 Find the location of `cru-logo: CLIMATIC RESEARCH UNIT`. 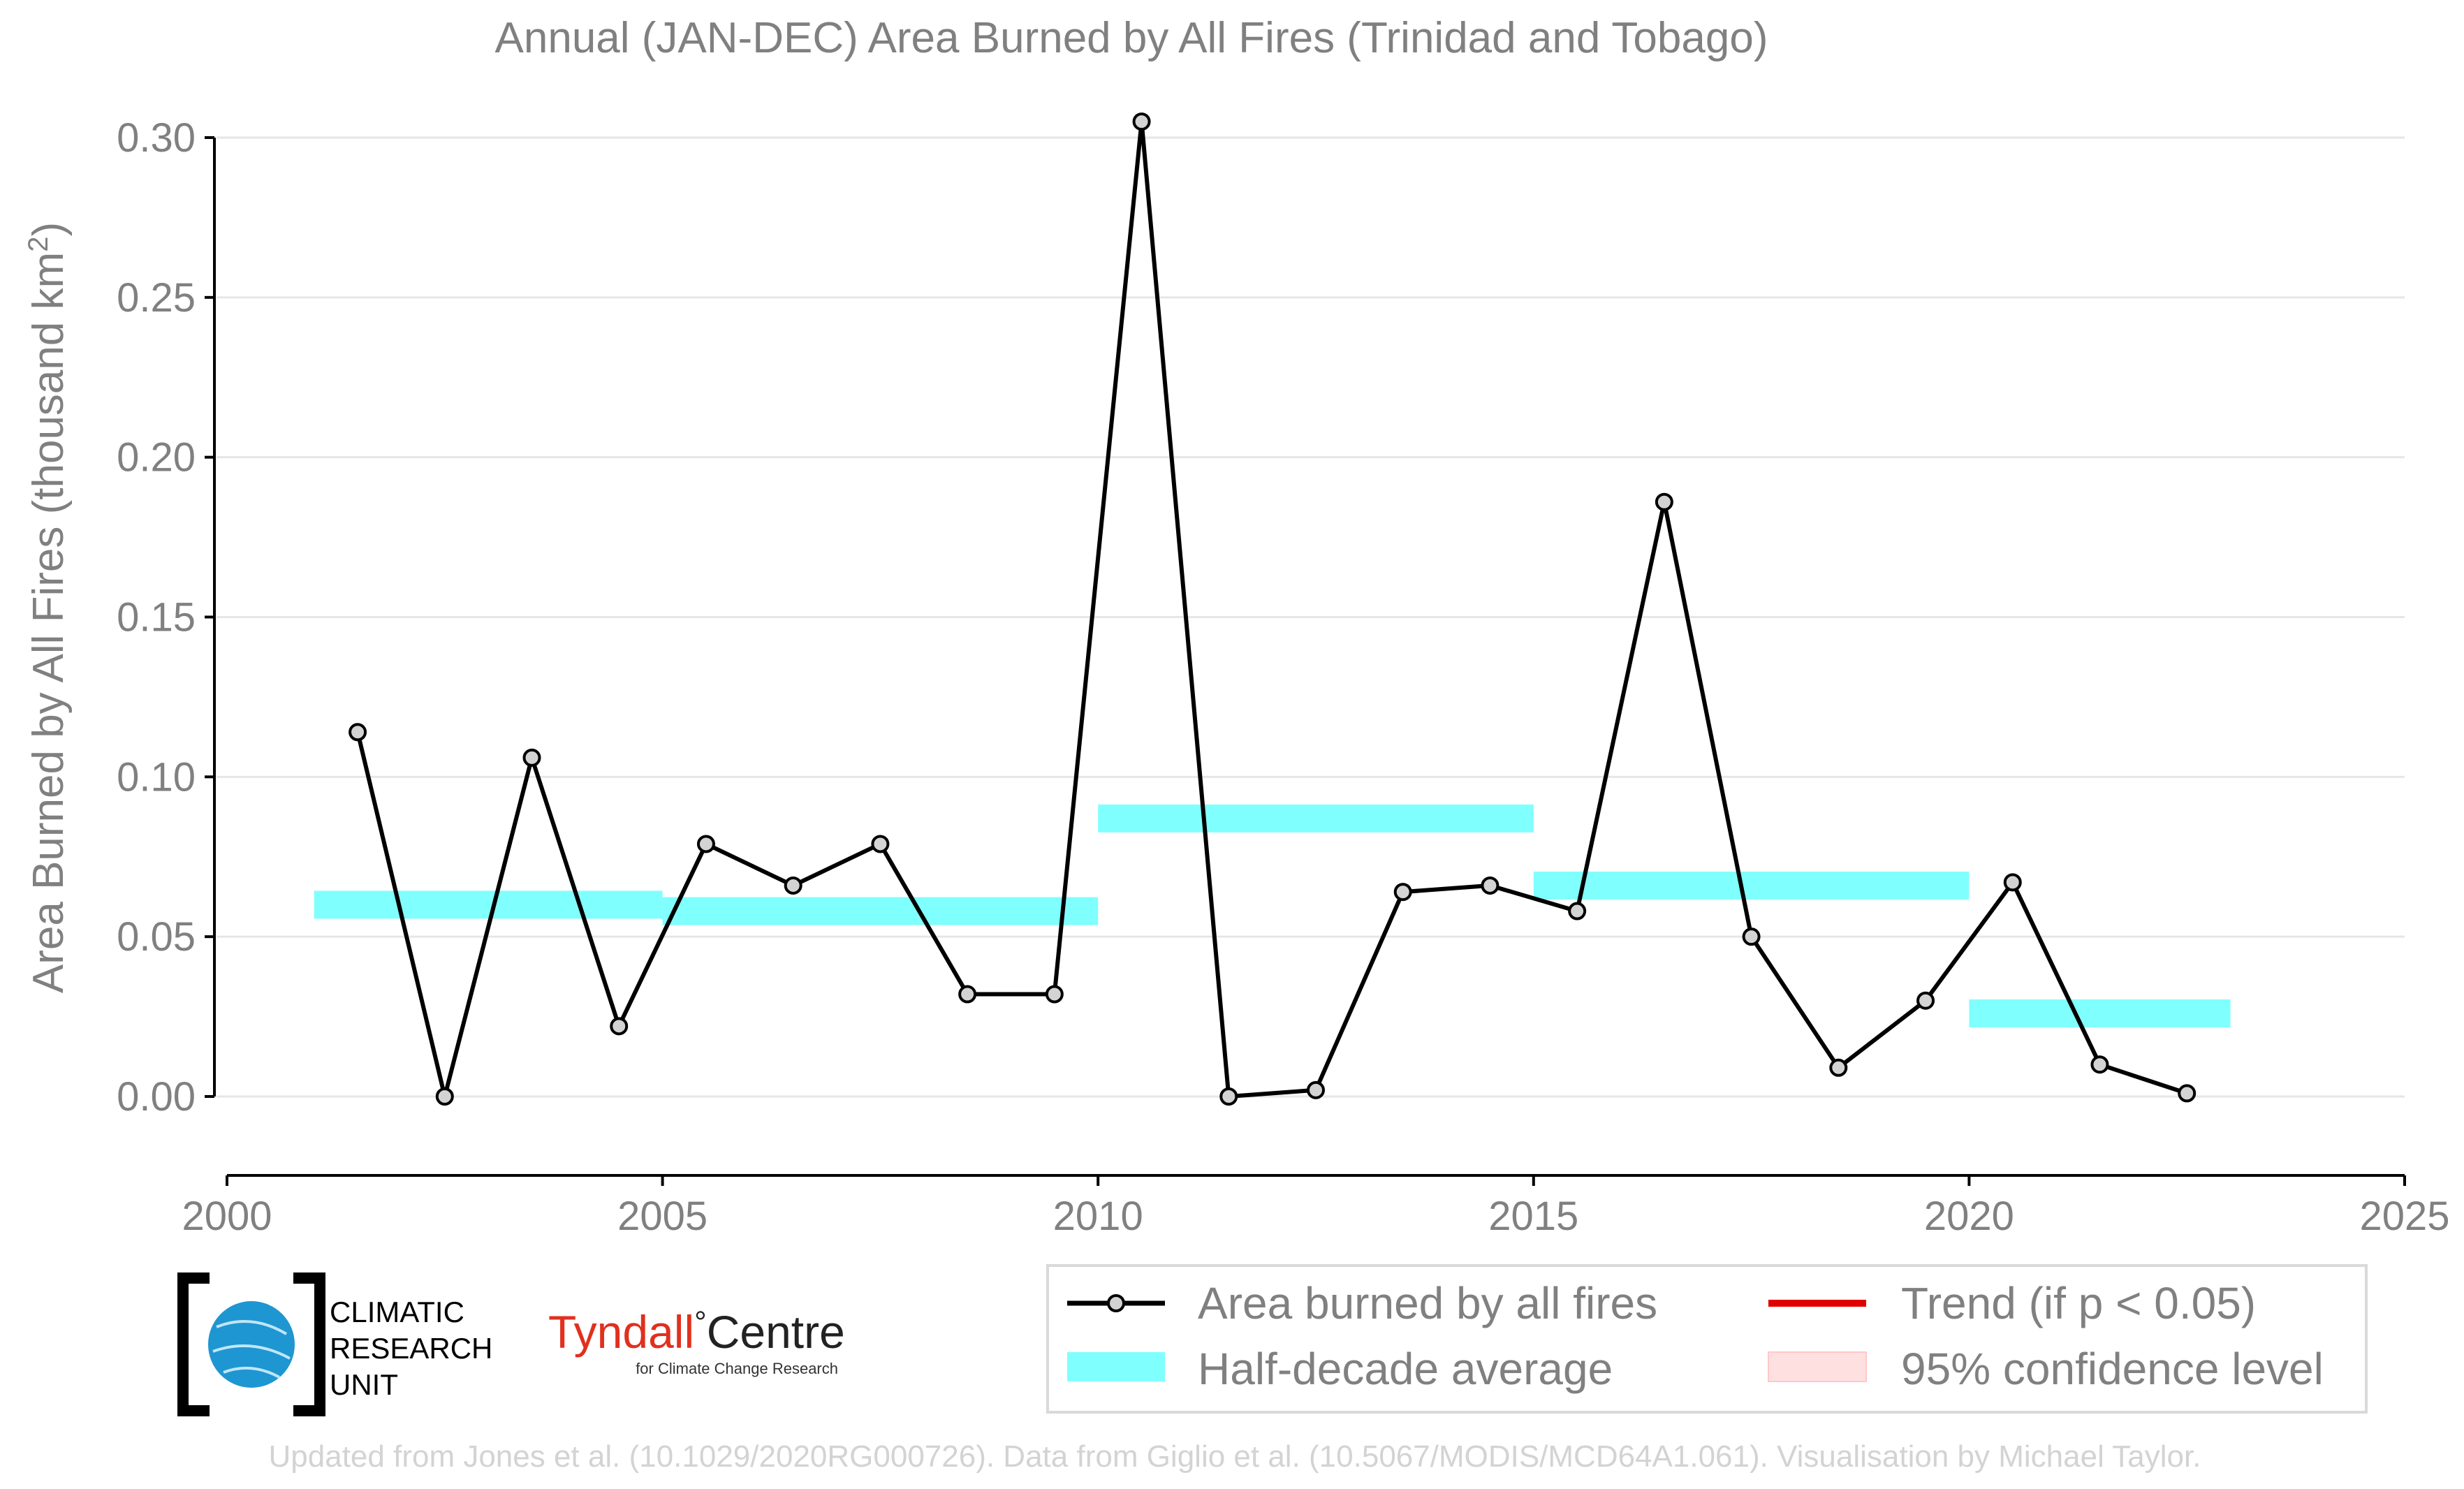

cru-logo: CLIMATIC RESEARCH UNIT is located at coordinates (334, 1344).